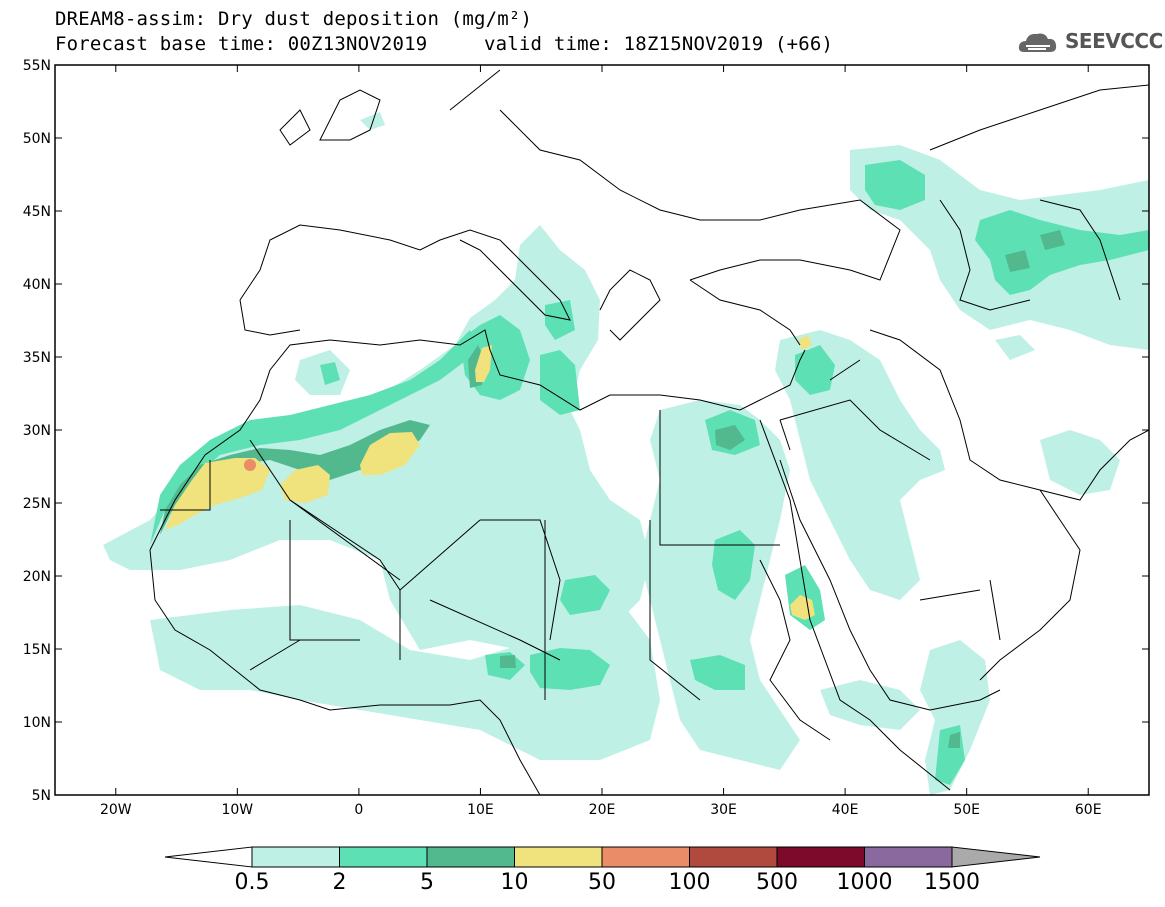  What do you see at coordinates (237, 810) in the screenshot?
I see `lon-tick-label: 10W` at bounding box center [237, 810].